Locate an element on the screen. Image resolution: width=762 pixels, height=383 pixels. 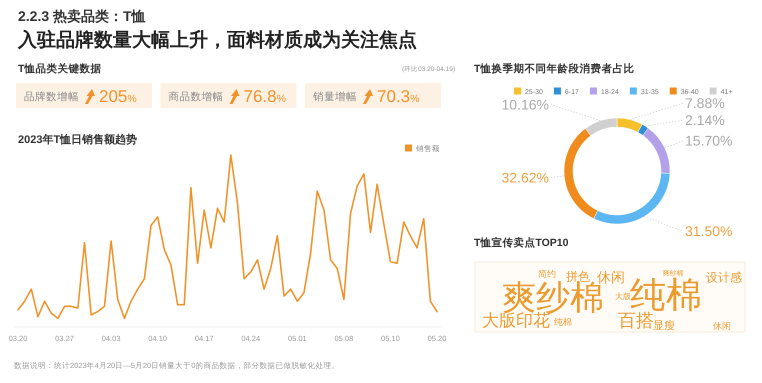
data-label: 31.50% is located at coordinates (708, 231).